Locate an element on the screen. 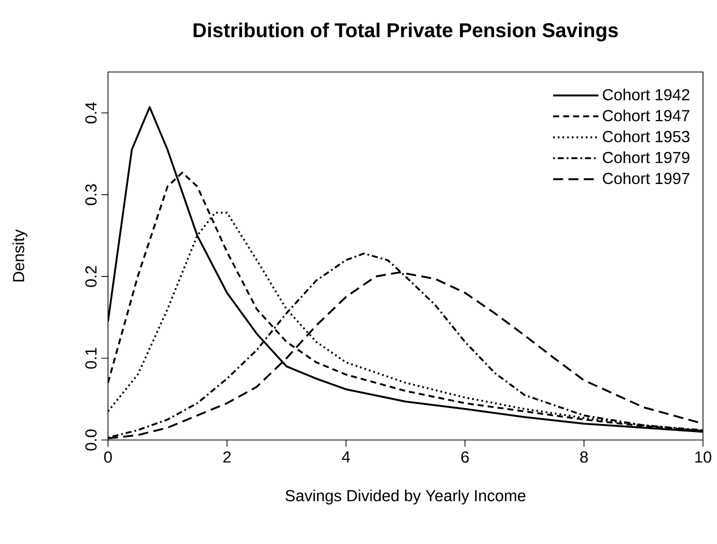 Image resolution: width=717 pixels, height=544 pixels. y-tick-label: 0.0 is located at coordinates (91, 439).